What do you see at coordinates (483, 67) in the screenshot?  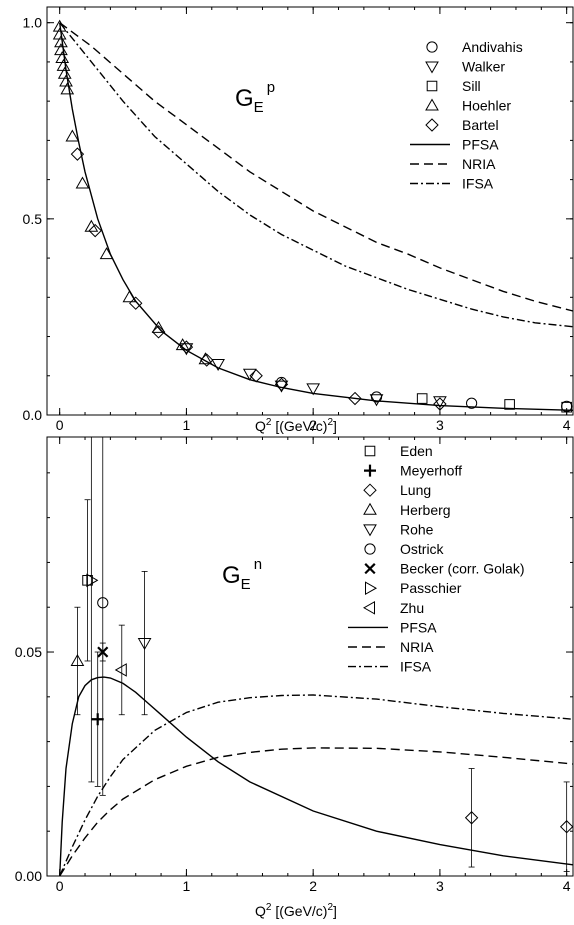 I see `legend-label: Walker` at bounding box center [483, 67].